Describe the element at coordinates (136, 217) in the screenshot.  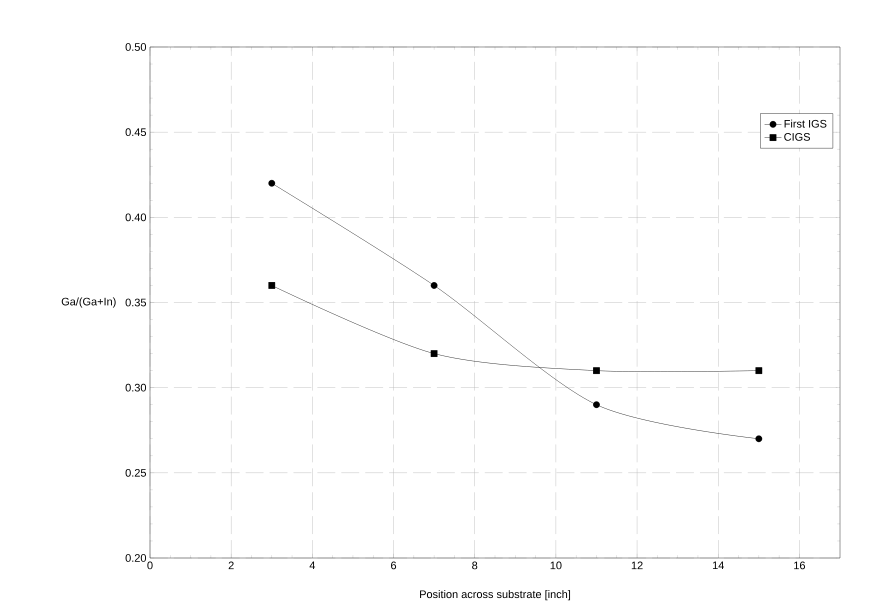
I see `y-tick-label: 0.40` at that location.